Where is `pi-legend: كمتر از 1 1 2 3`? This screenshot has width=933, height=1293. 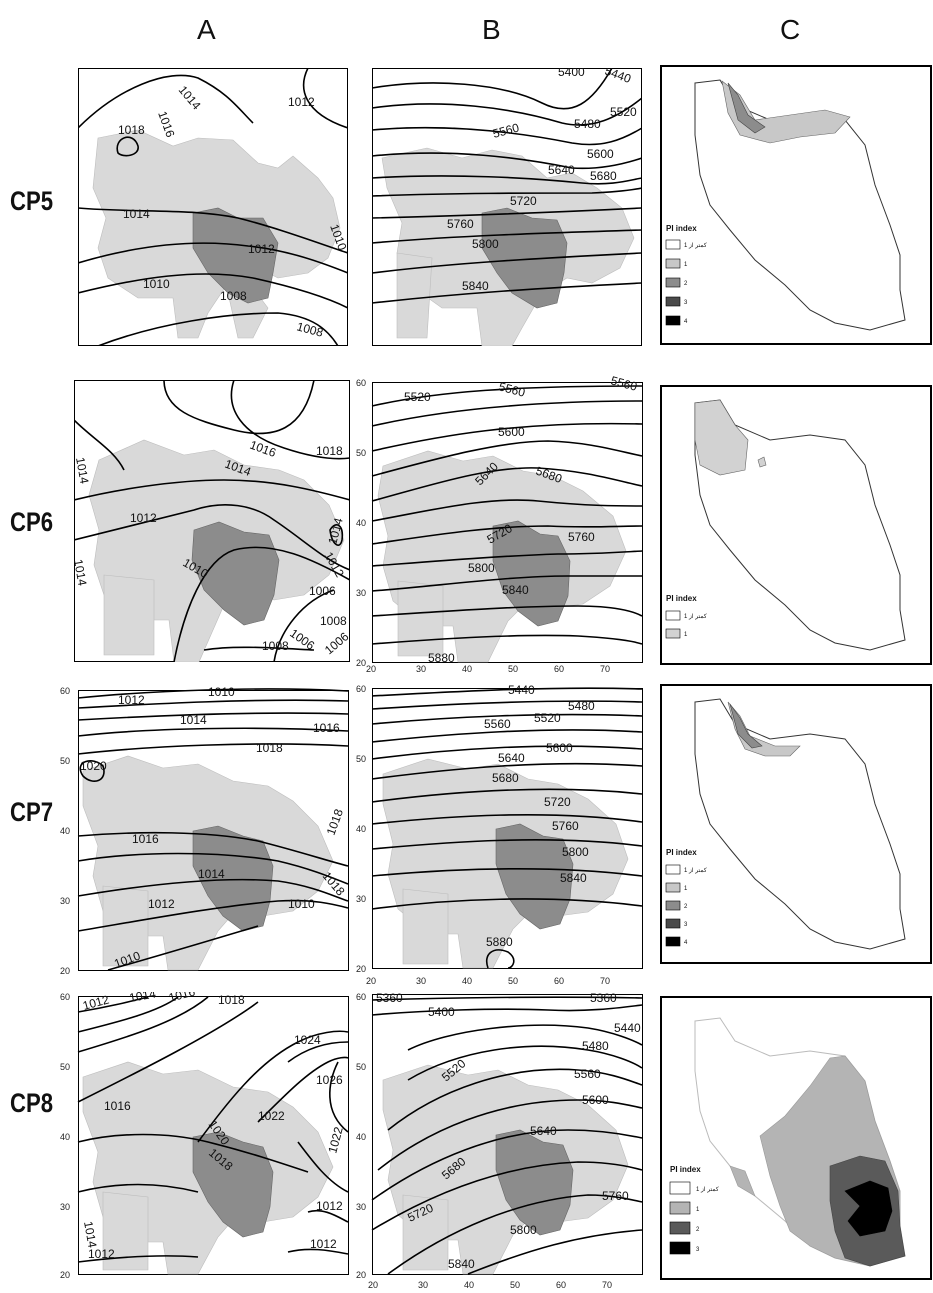
pi-legend: كمتر از 1 1 2 3 is located at coordinates (694, 1218).